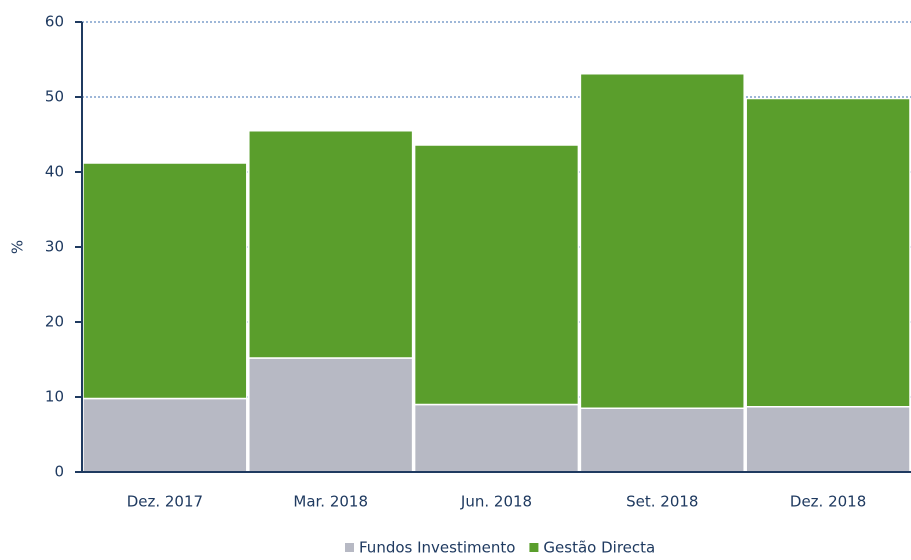 The image size is (911, 560). I want to click on x-tick-label: Dez. 2017, so click(165, 502).